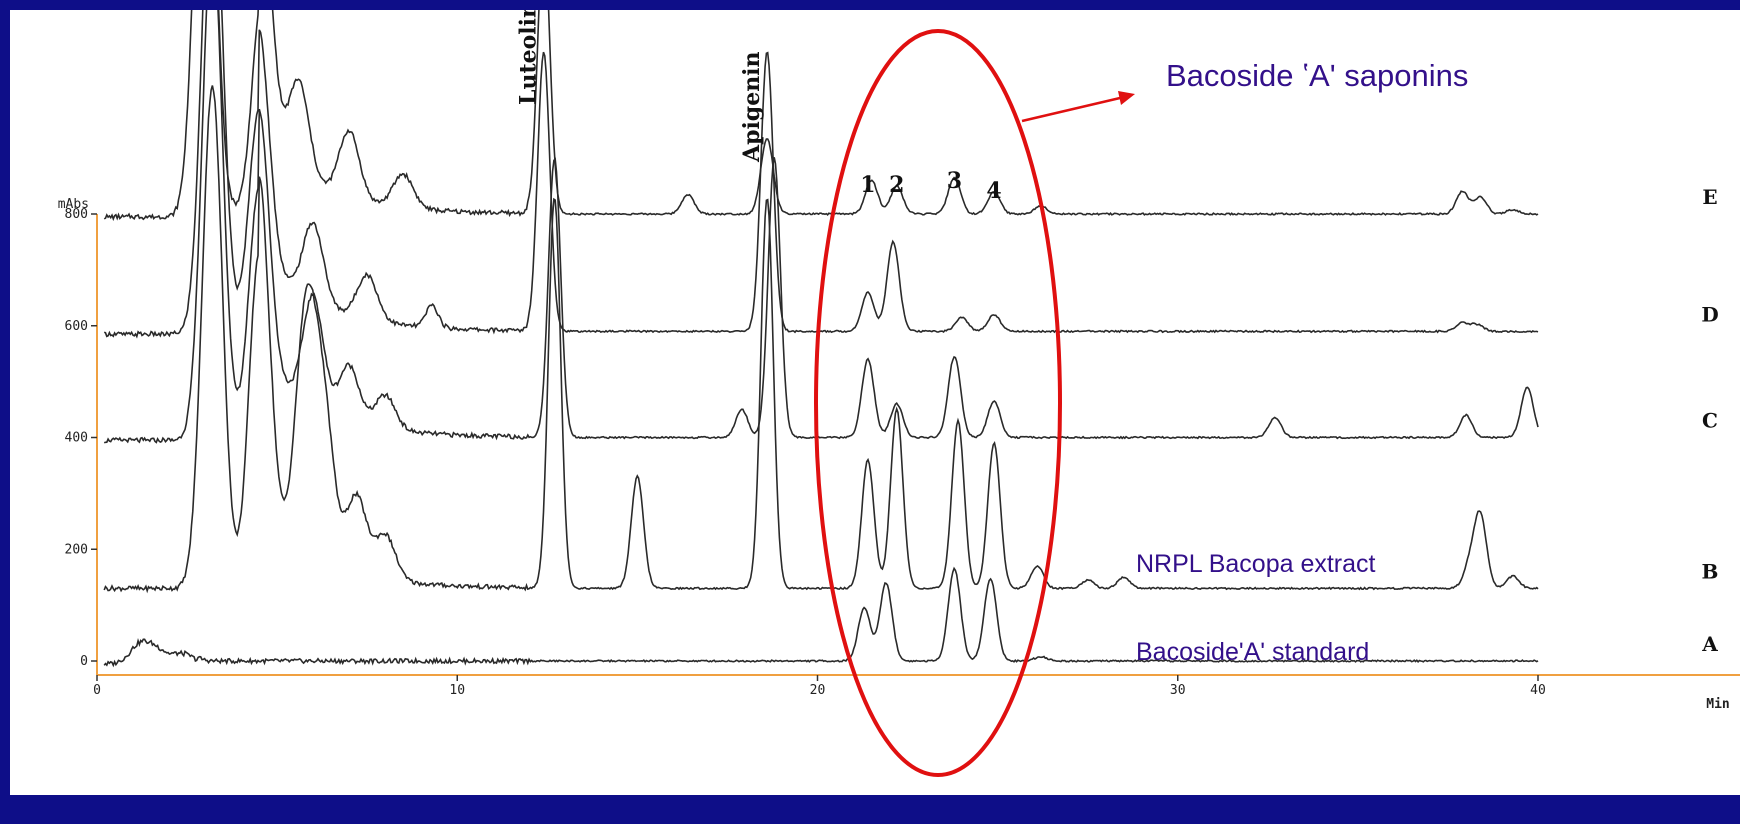 Image resolution: width=1740 pixels, height=824 pixels. Describe the element at coordinates (1710, 571) in the screenshot. I see `trace-label-B: B` at that location.